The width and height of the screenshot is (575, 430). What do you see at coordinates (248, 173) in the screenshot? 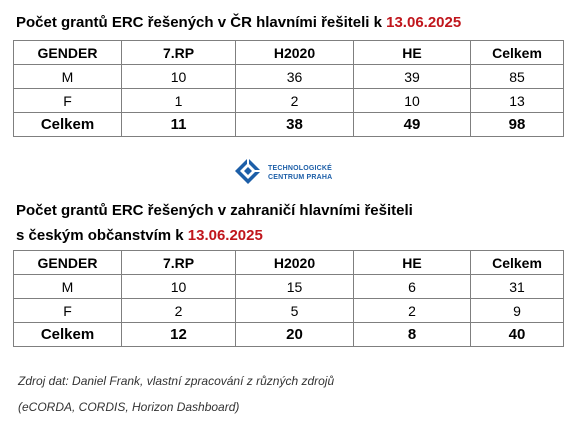
I see `tc-logo-icon` at bounding box center [248, 173].